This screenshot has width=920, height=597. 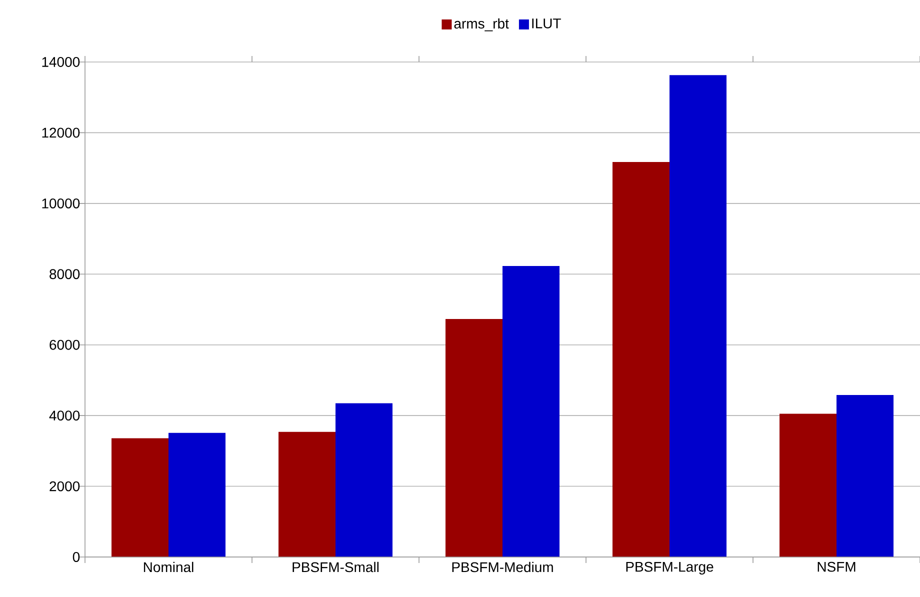 What do you see at coordinates (65, 345) in the screenshot?
I see `y-tick-label: 6000` at bounding box center [65, 345].